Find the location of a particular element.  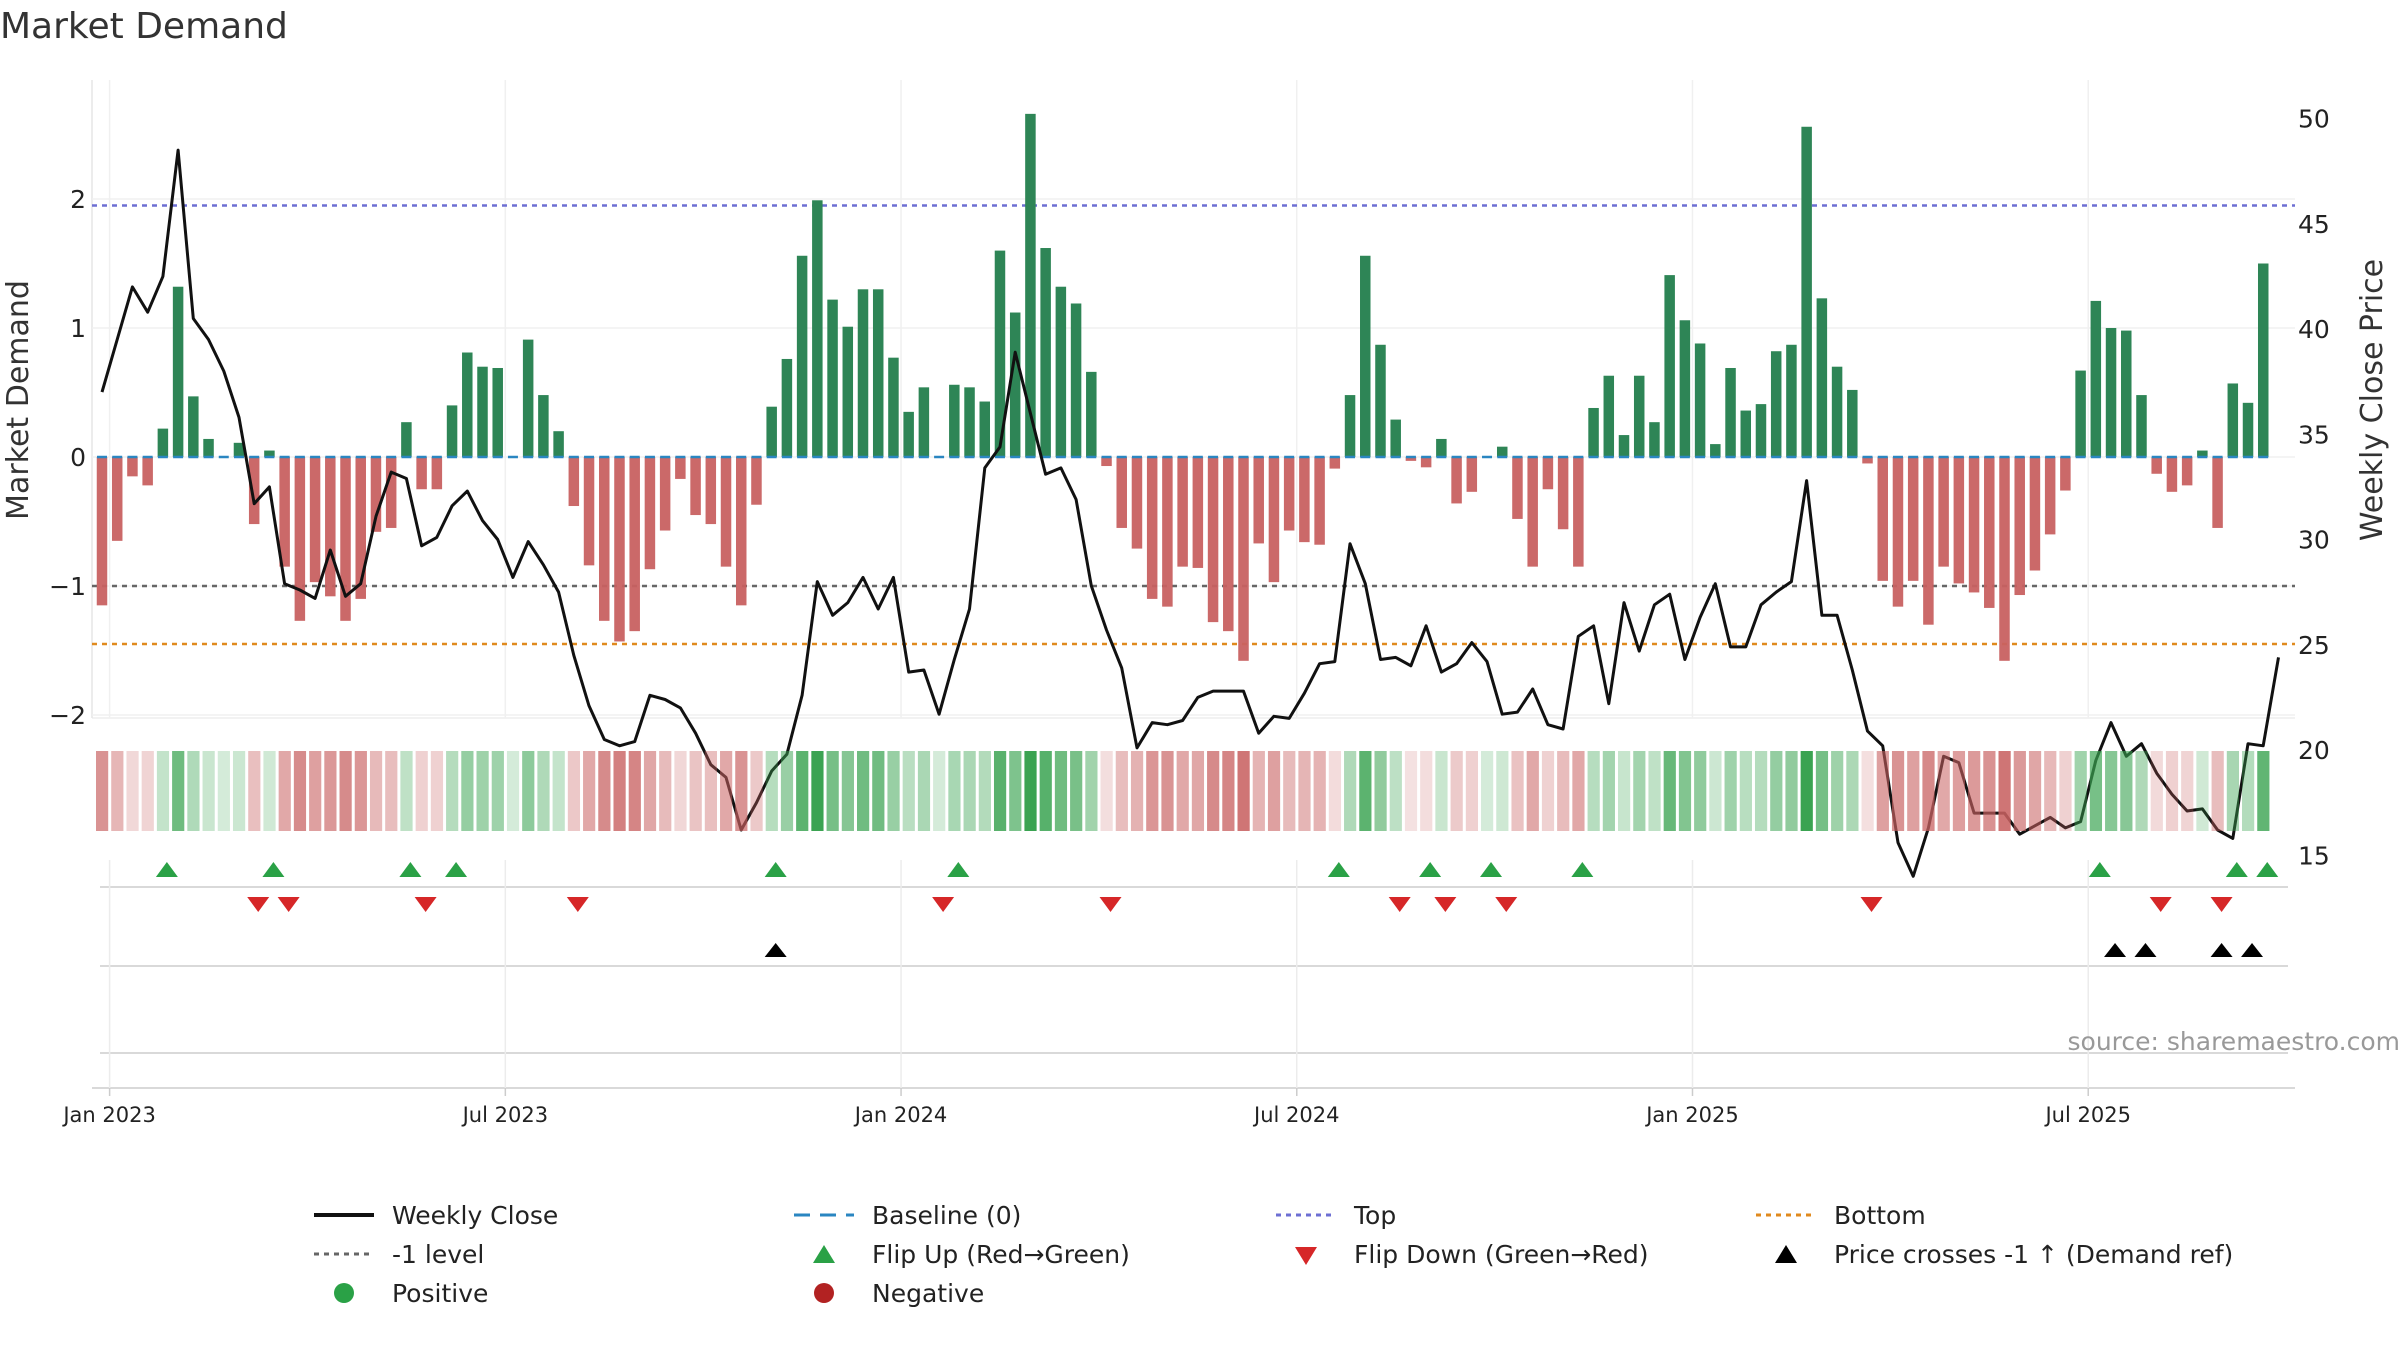

dotted-line-icon is located at coordinates (344, 1254).